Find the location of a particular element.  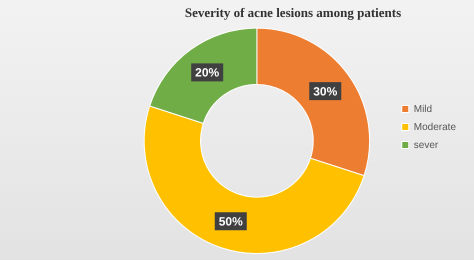

chart-title: Severity of acne lesions among patients is located at coordinates (293, 12).